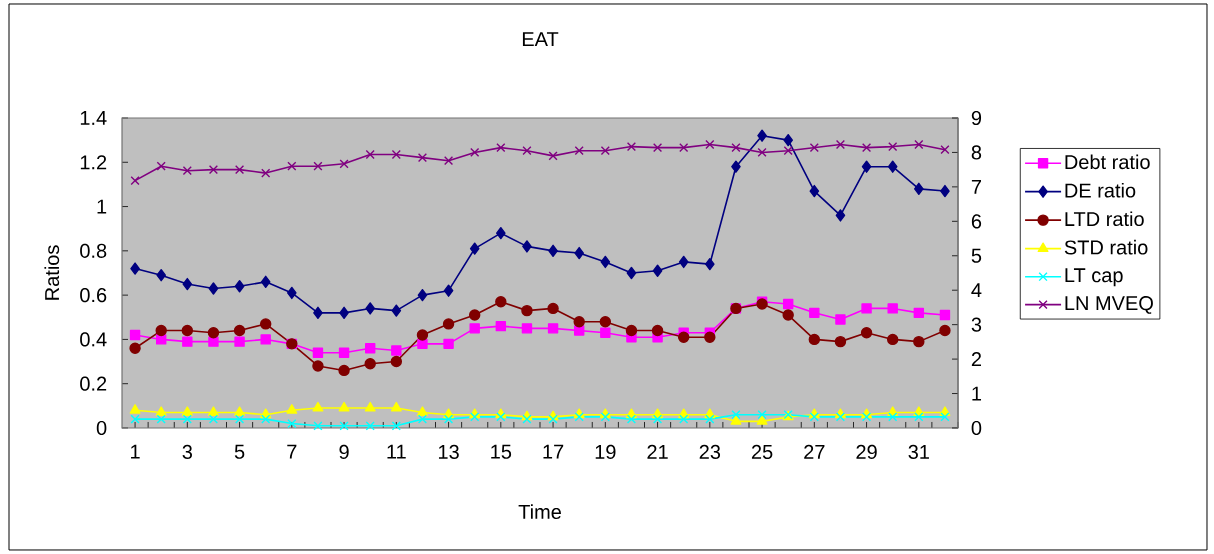 This screenshot has height=554, width=1214. Describe the element at coordinates (976, 152) in the screenshot. I see `y2-tick-label: 8` at that location.